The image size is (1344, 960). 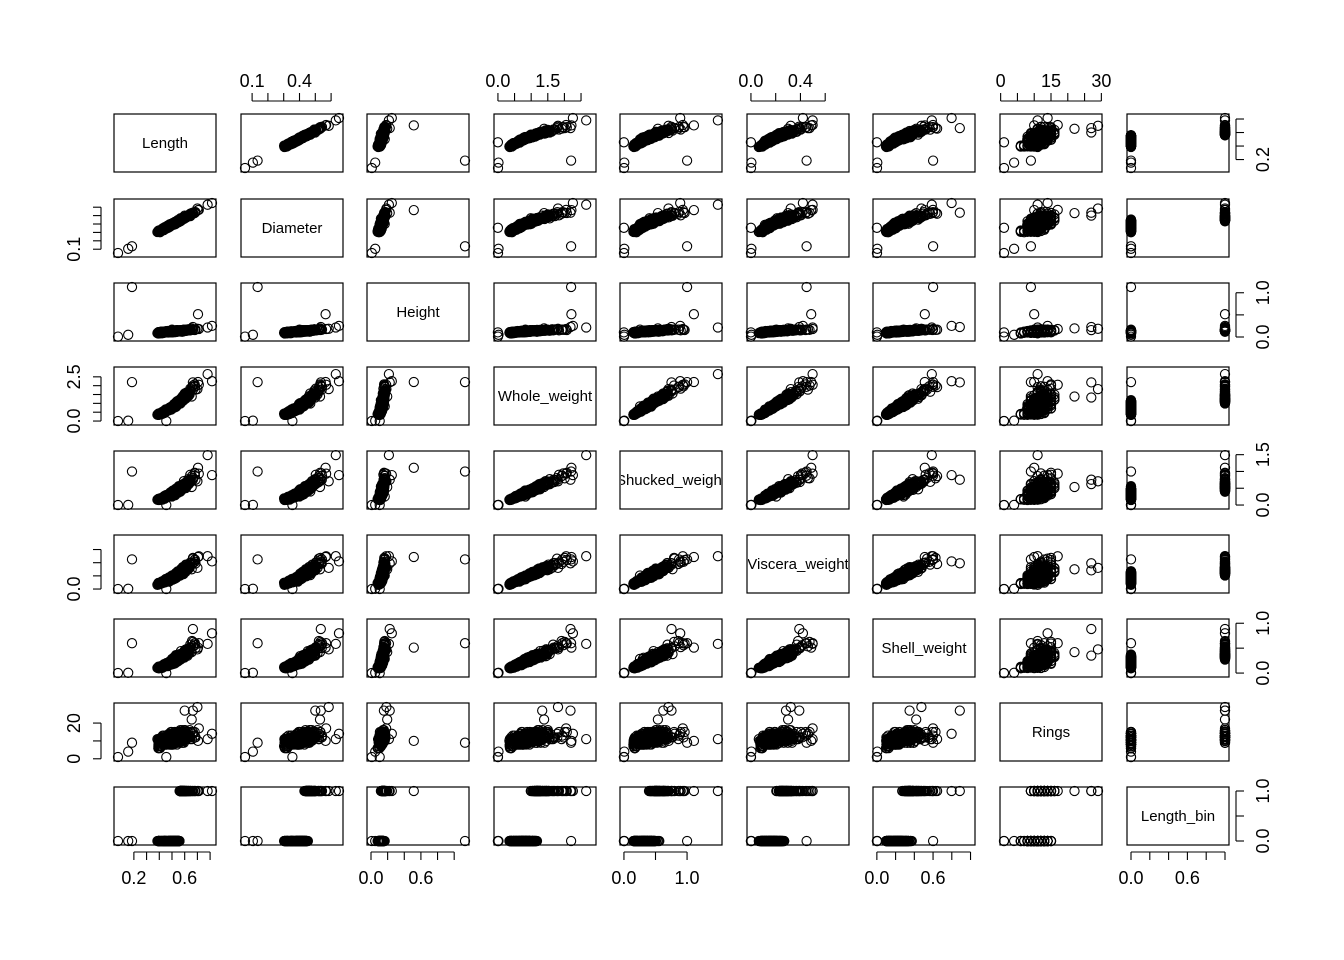 I want to click on panel-Length-vs-Whole_weight, so click(x=544, y=142).